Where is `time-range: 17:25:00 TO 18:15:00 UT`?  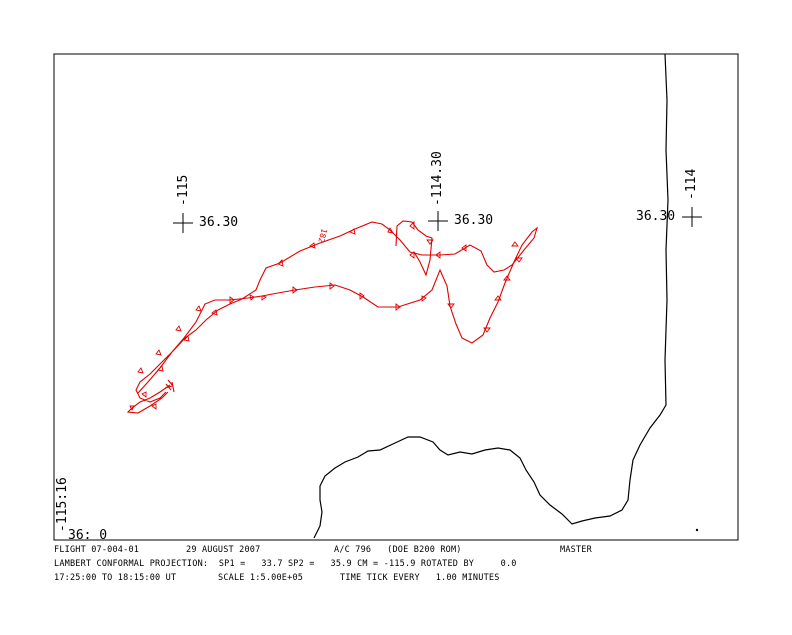 time-range: 17:25:00 TO 18:15:00 UT is located at coordinates (115, 578).